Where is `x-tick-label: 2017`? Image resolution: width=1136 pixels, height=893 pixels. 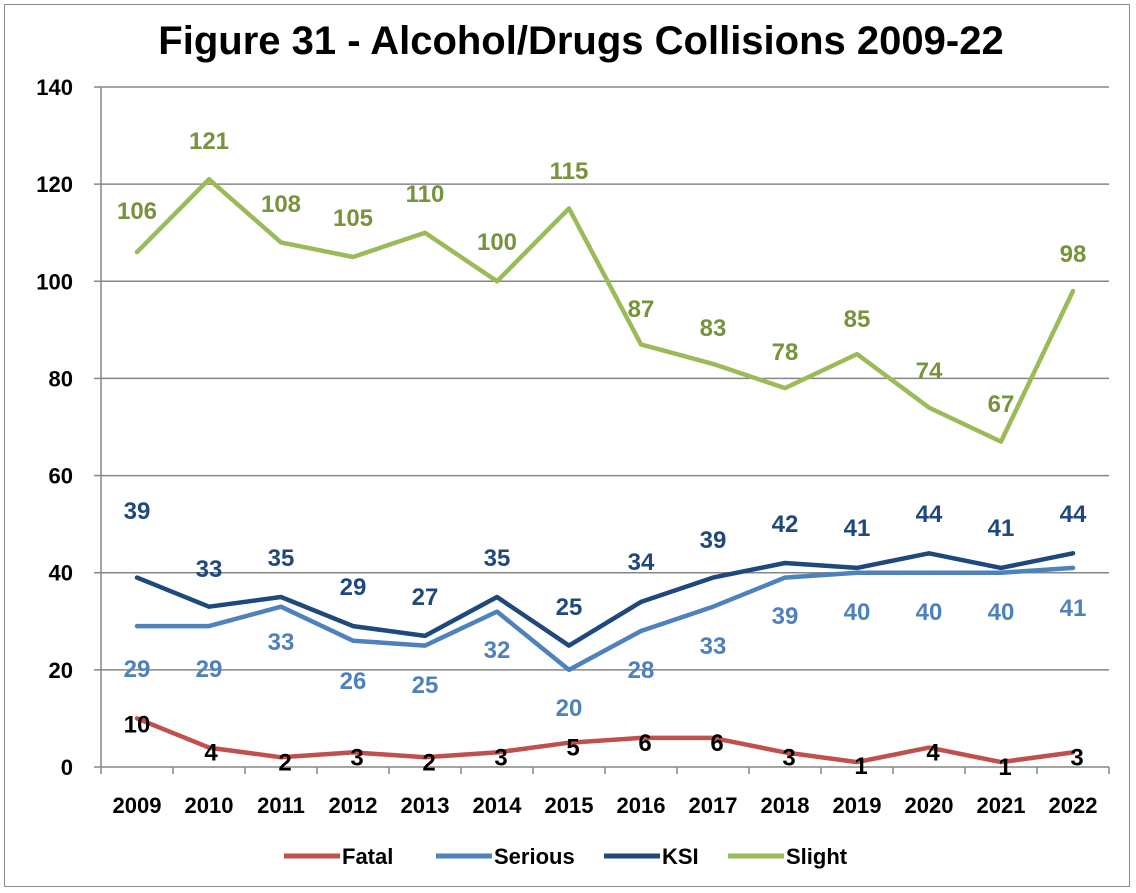 x-tick-label: 2017 is located at coordinates (713, 805).